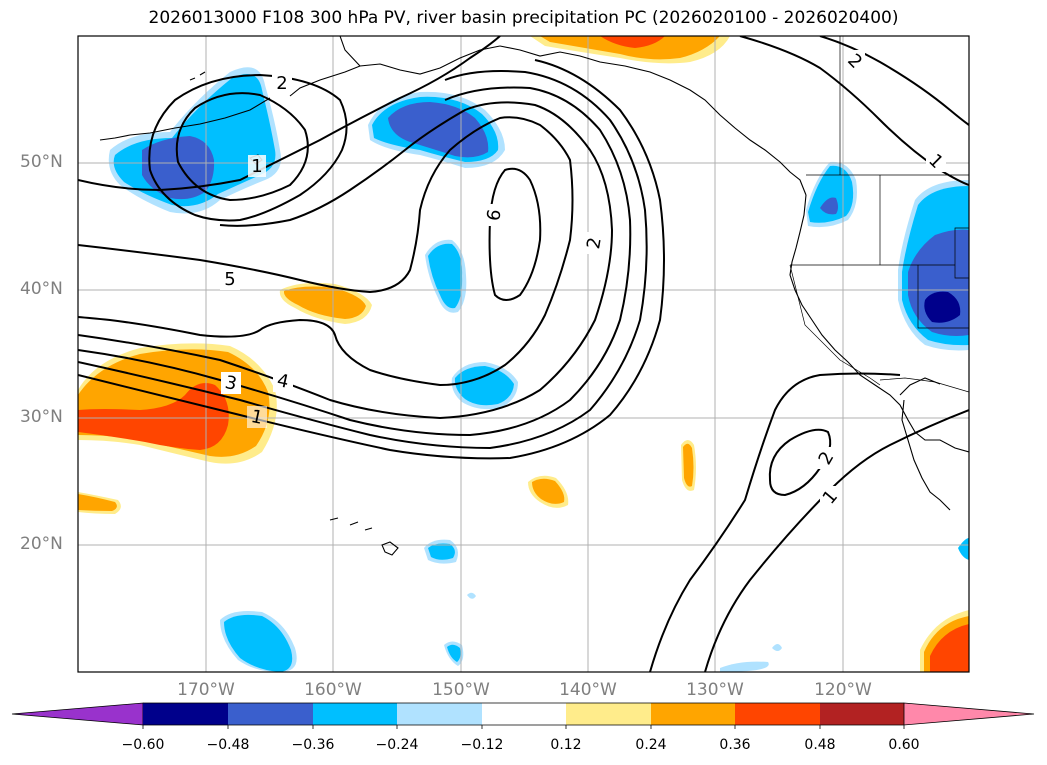 This screenshot has width=1047, height=765. I want to click on colorbar-tick-label: −0.12, so click(482, 745).